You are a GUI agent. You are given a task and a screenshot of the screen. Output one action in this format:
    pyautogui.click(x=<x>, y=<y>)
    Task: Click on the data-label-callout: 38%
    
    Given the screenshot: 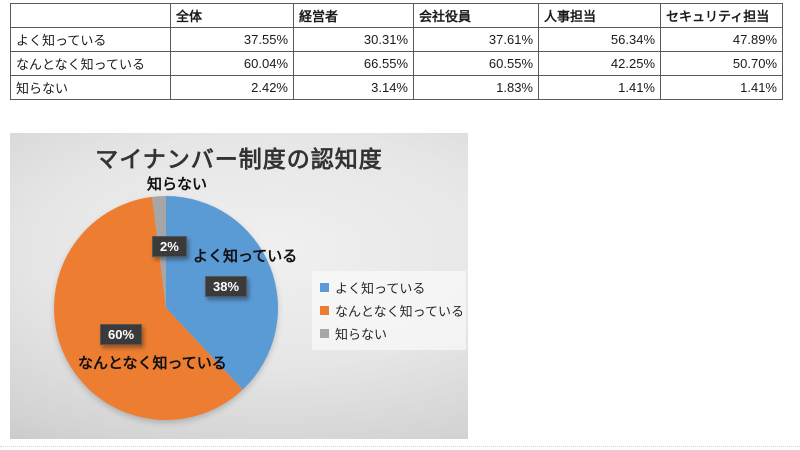 What is the action you would take?
    pyautogui.click(x=226, y=286)
    